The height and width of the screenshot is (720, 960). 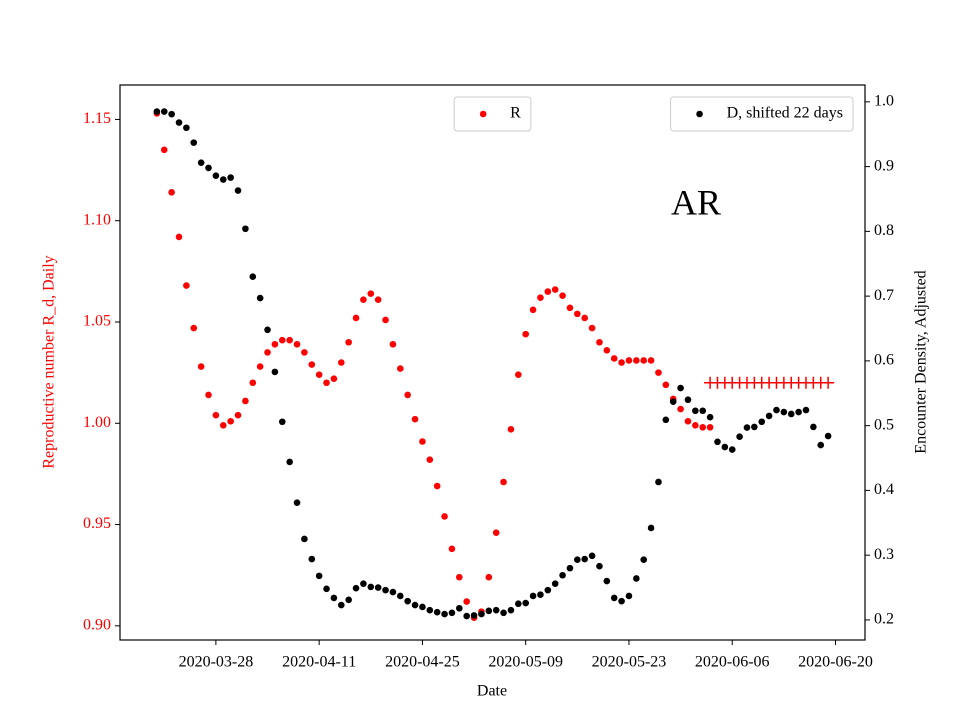 I want to click on y2-tick-label: 0.8, so click(x=884, y=230).